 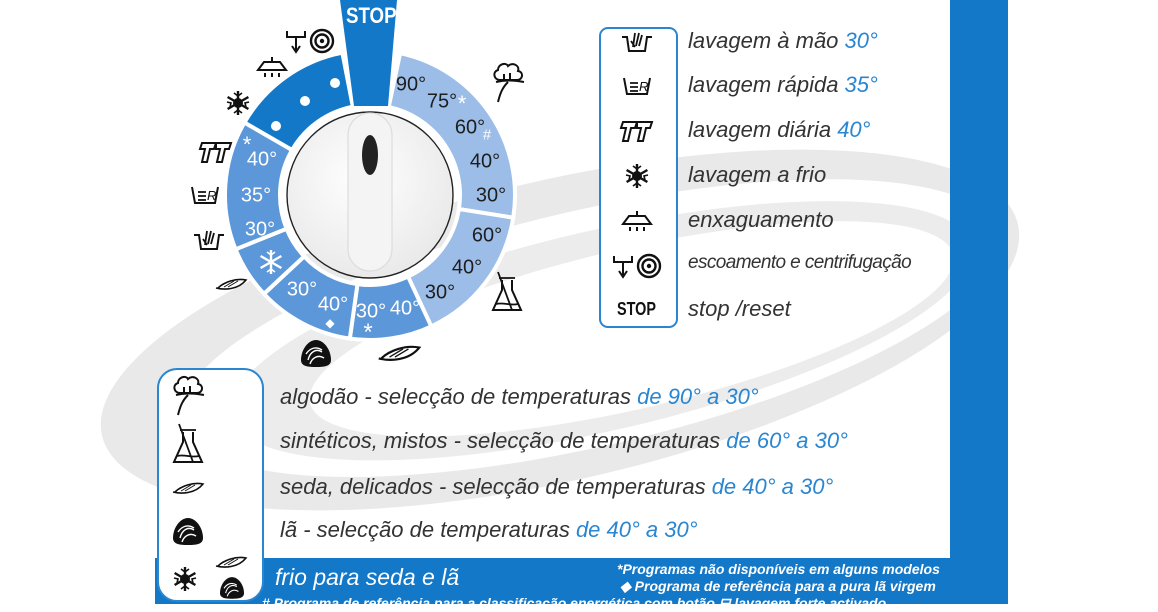 What do you see at coordinates (766, 40) in the screenshot?
I see `program-name: lavagem à mão` at bounding box center [766, 40].